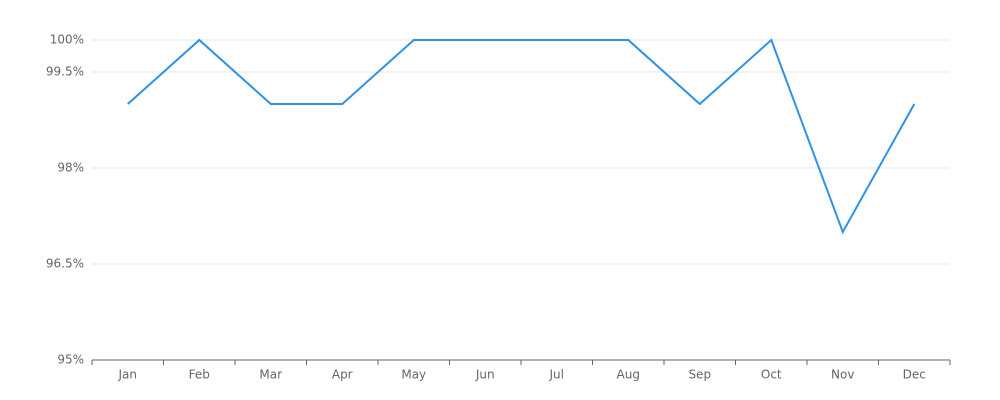 The width and height of the screenshot is (1000, 400). I want to click on x-tick-label: Feb, so click(199, 375).